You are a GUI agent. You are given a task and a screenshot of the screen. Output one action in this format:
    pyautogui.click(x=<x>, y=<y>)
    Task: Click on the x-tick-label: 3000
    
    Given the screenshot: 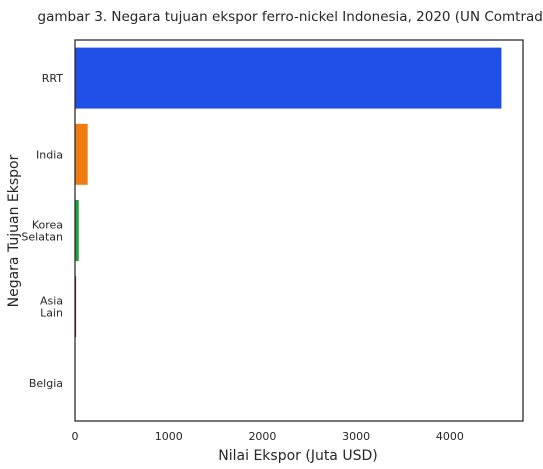 What is the action you would take?
    pyautogui.click(x=356, y=436)
    